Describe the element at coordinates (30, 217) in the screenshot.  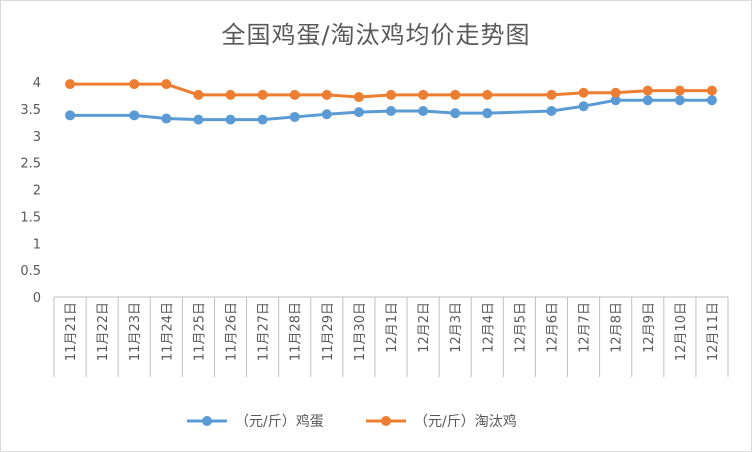
I see `y-tick-label: 1.5` at that location.